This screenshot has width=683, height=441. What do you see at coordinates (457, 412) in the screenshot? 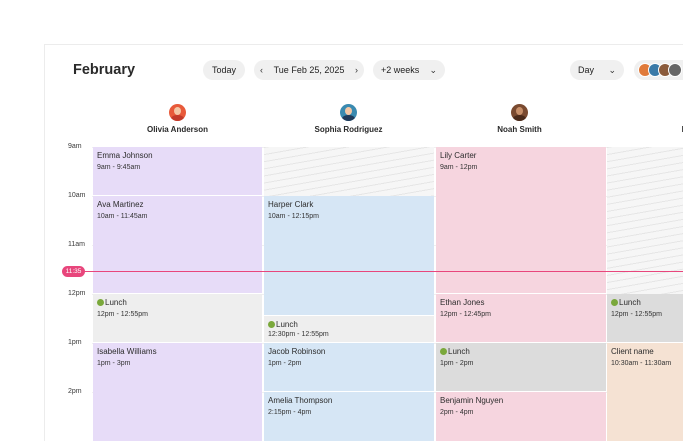
I see `event-time: 2pm - 4pm` at bounding box center [457, 412].